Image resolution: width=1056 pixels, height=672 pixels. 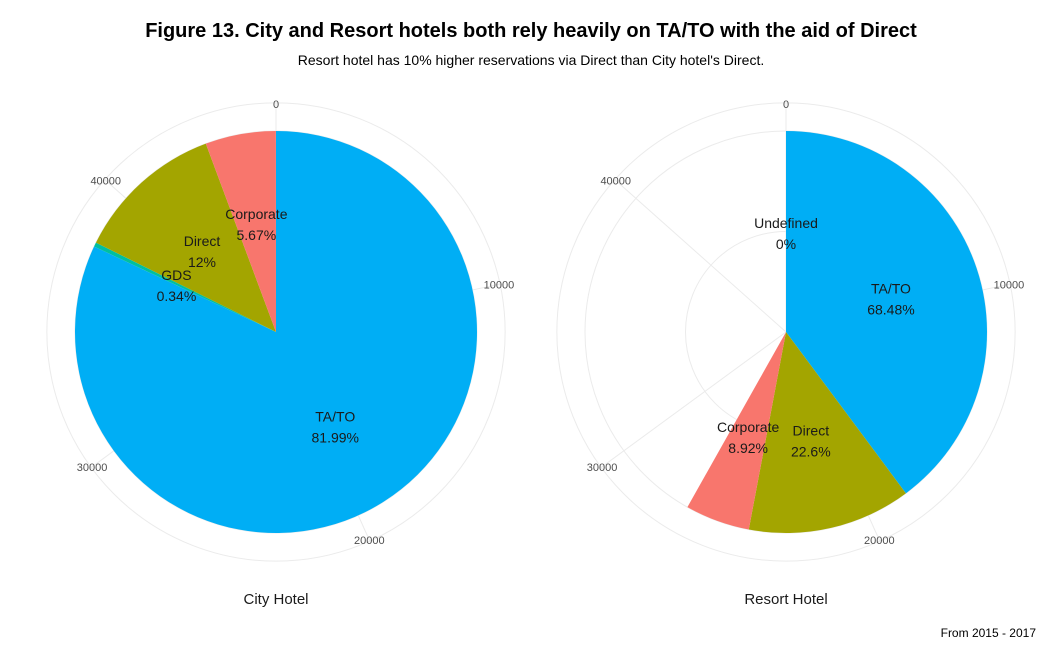 I want to click on slice-label-gds: GDS, so click(x=176, y=275).